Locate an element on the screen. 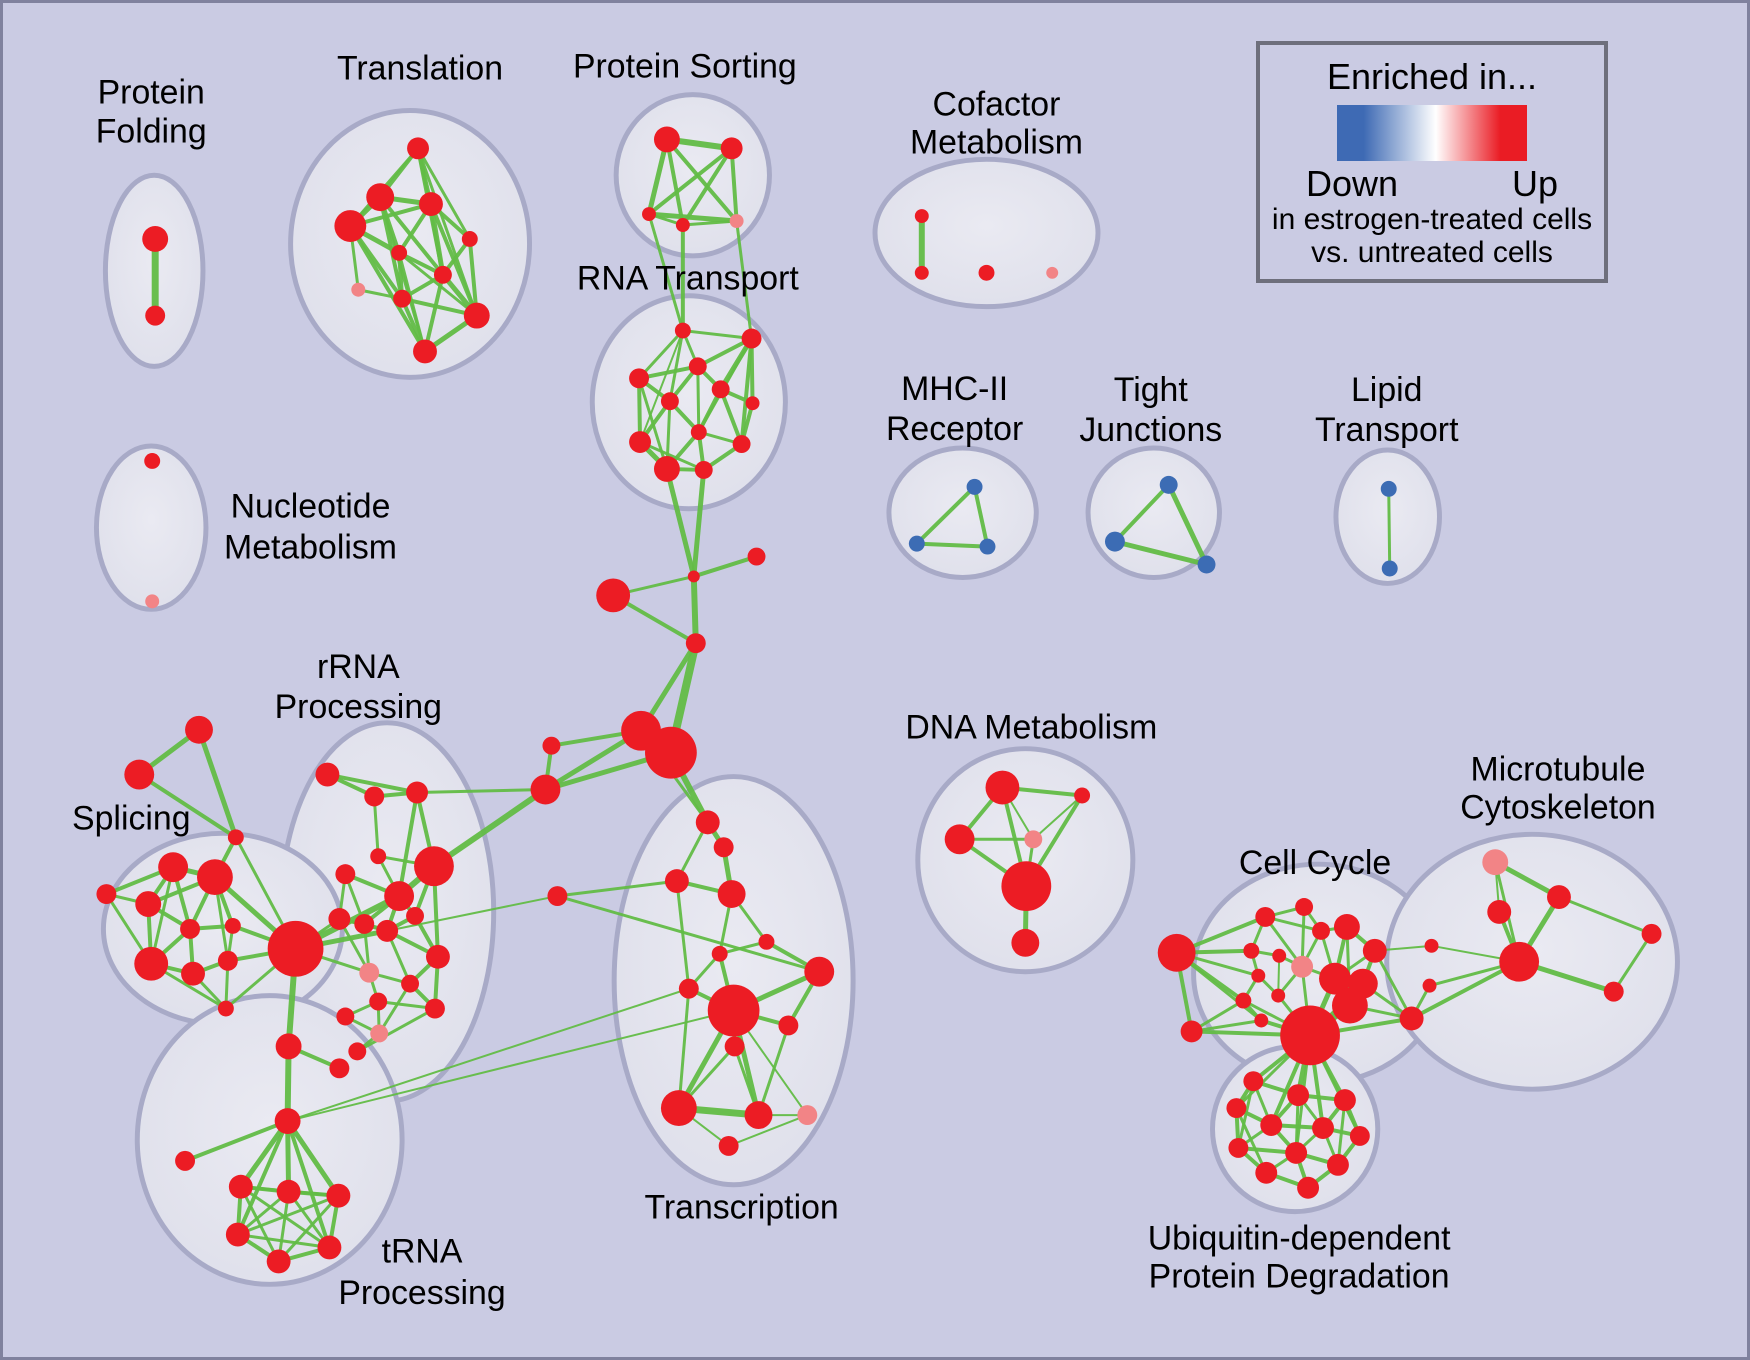 This screenshot has width=1750, height=1360. cluster-ellipse-mhc-ii-receptor is located at coordinates (962, 512).